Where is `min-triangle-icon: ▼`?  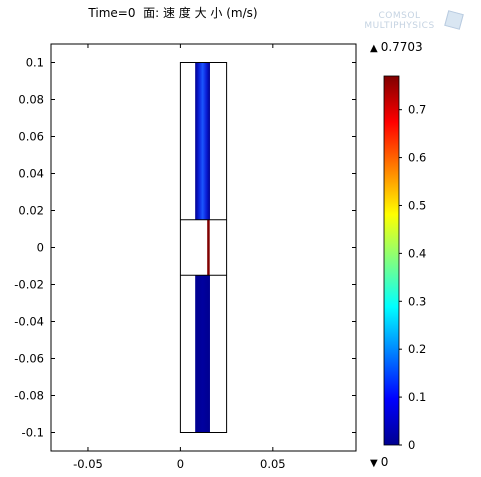 min-triangle-icon: ▼ is located at coordinates (374, 463).